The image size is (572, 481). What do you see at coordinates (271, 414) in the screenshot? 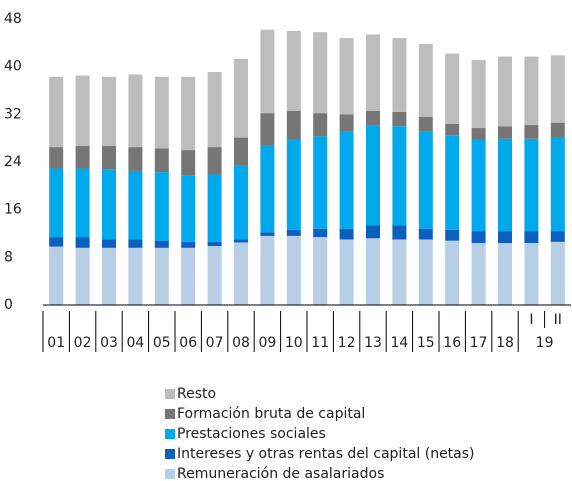
I see `legend-label: Formación bruta de capital` at bounding box center [271, 414].